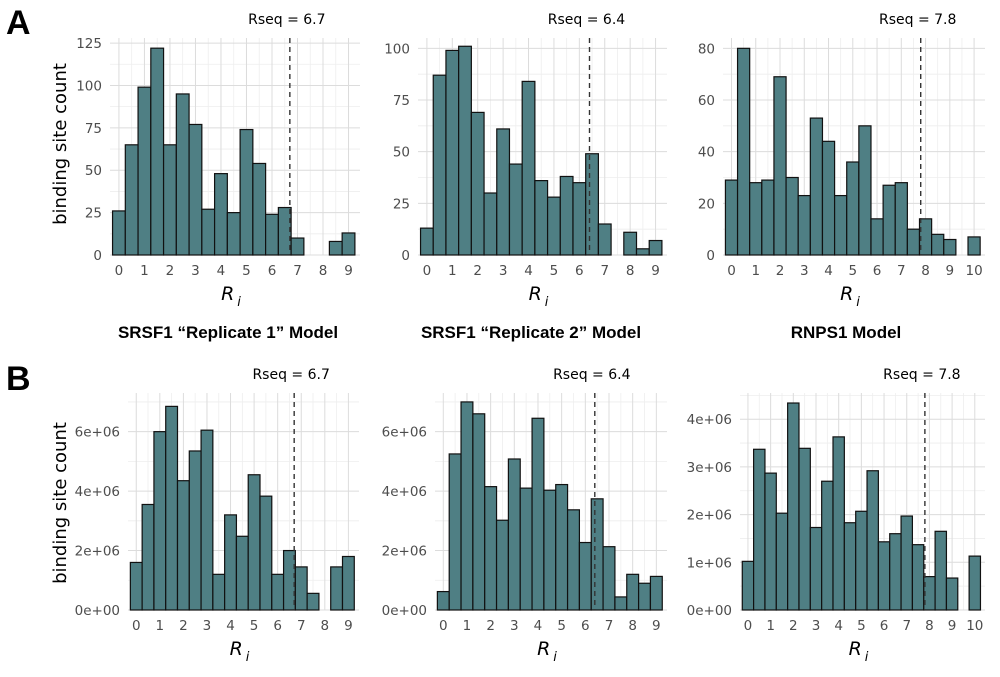 This screenshot has width=1000, height=677. What do you see at coordinates (973, 271) in the screenshot?
I see `x-tick-label: 10` at bounding box center [973, 271].